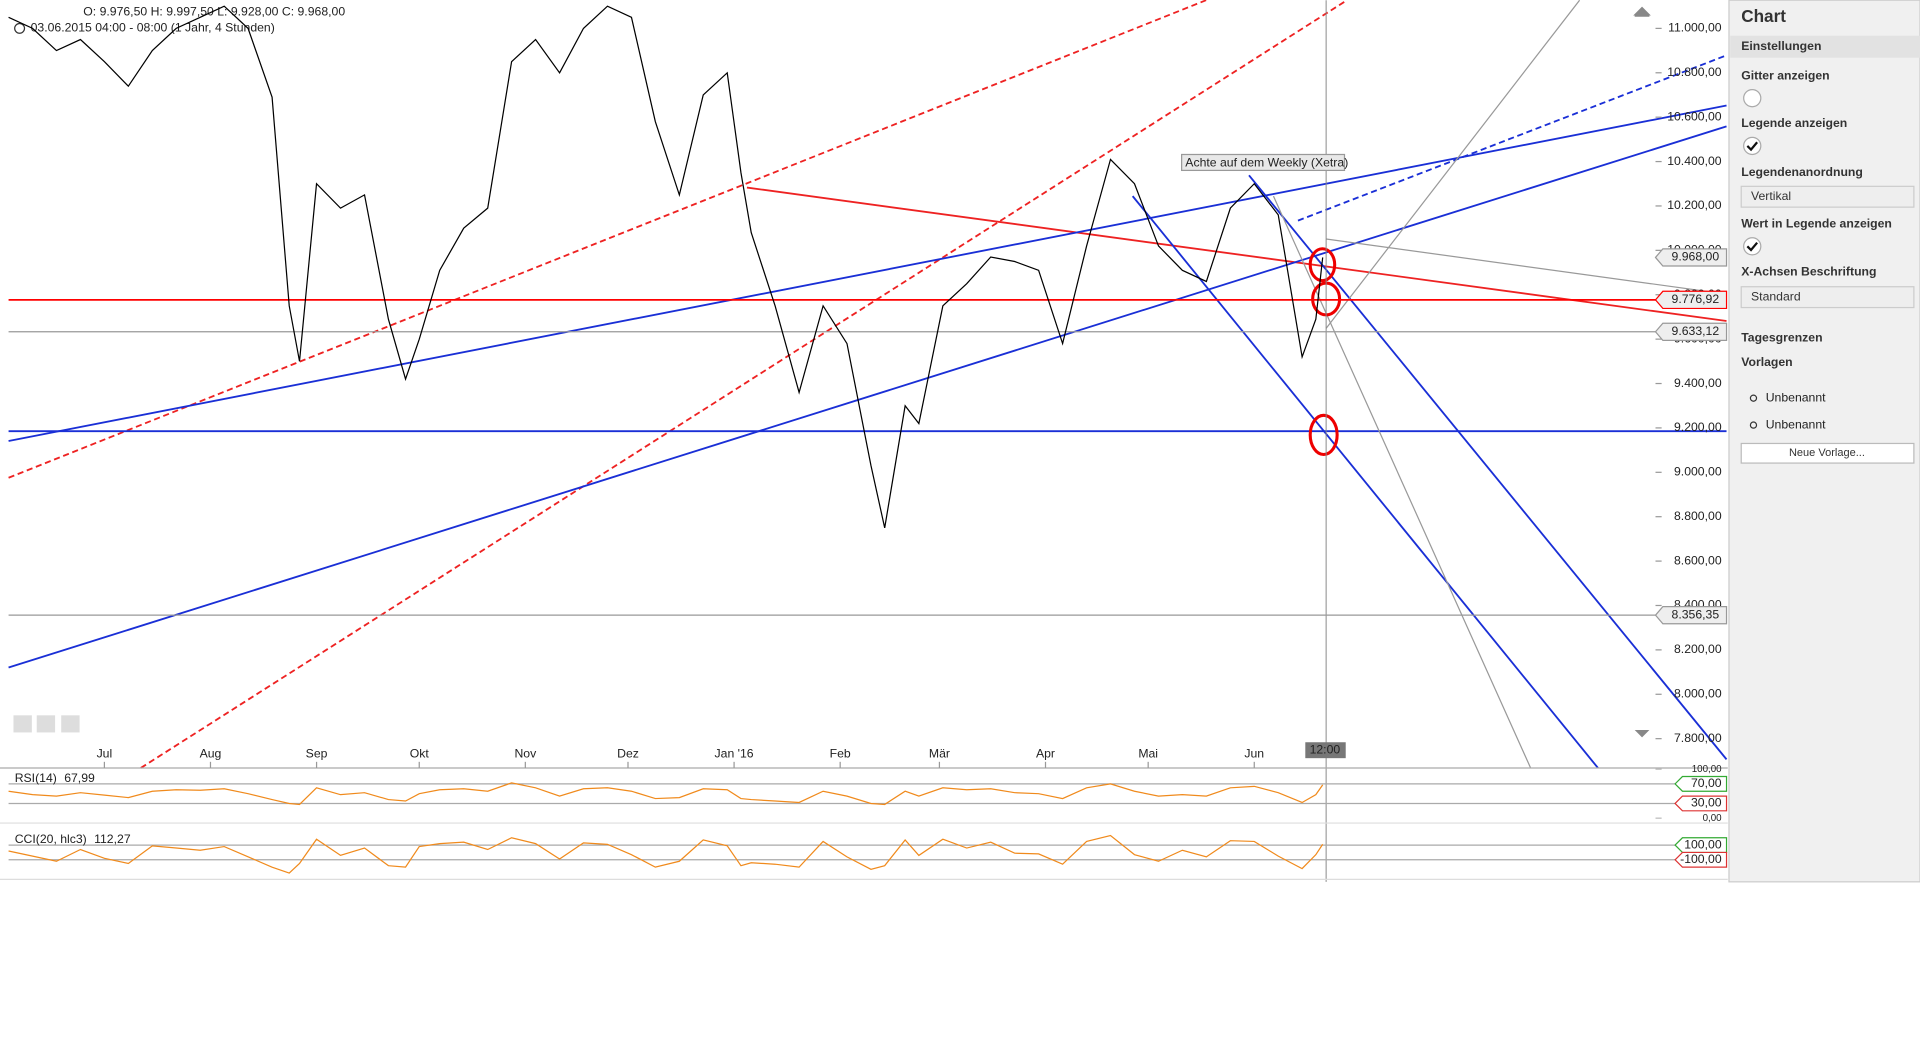  I want to click on crosshair-label: 12:00, so click(1325, 749).